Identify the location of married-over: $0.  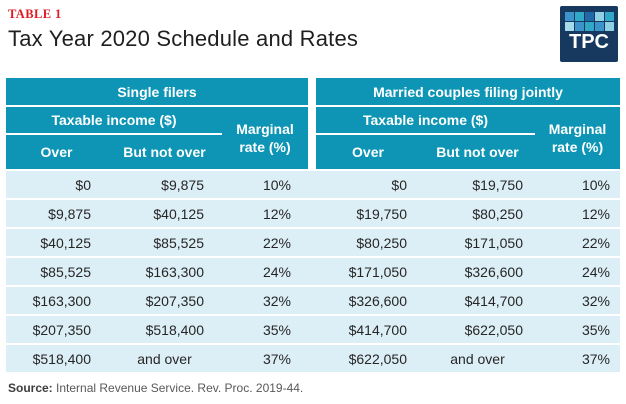
(399, 184).